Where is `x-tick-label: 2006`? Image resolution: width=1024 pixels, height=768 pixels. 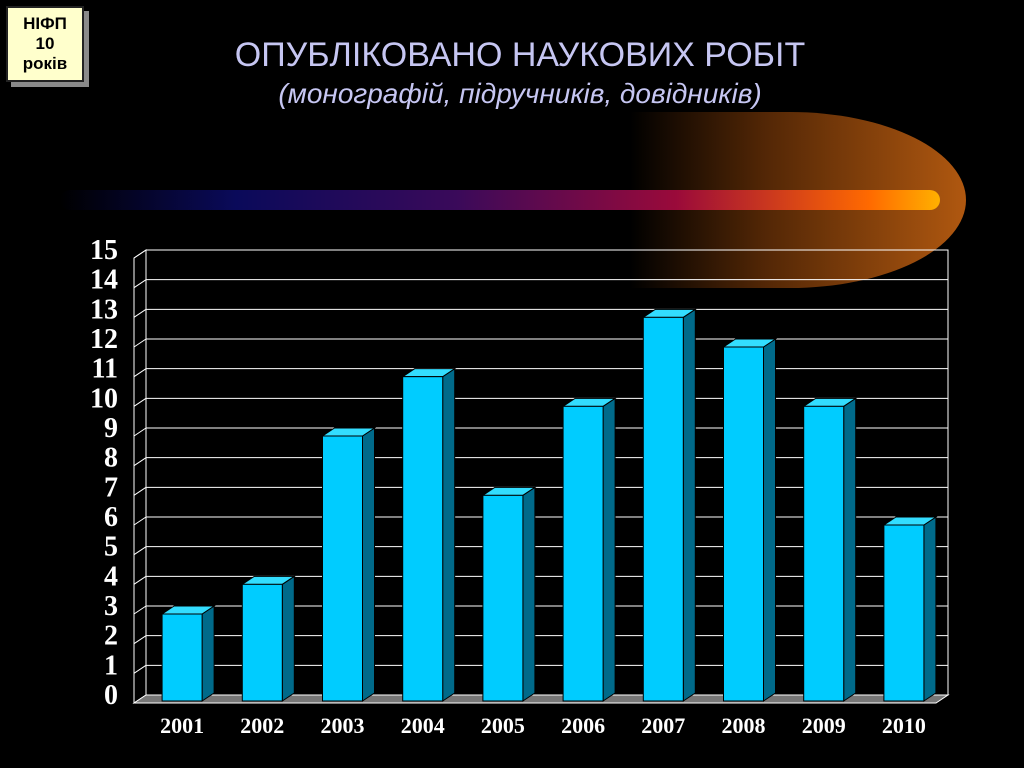 x-tick-label: 2006 is located at coordinates (583, 725).